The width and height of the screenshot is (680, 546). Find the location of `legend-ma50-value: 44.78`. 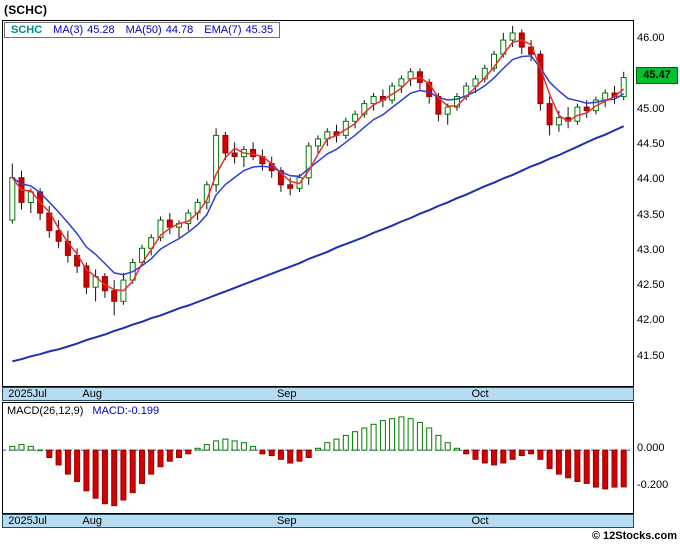

legend-ma50-value: 44.78 is located at coordinates (179, 30).